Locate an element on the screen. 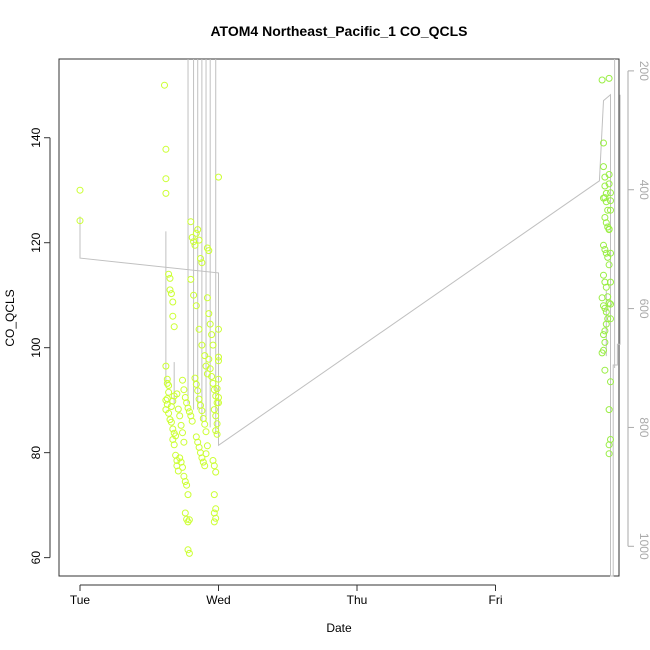 The height and width of the screenshot is (650, 650). x-axis-label: Date is located at coordinates (339, 628).